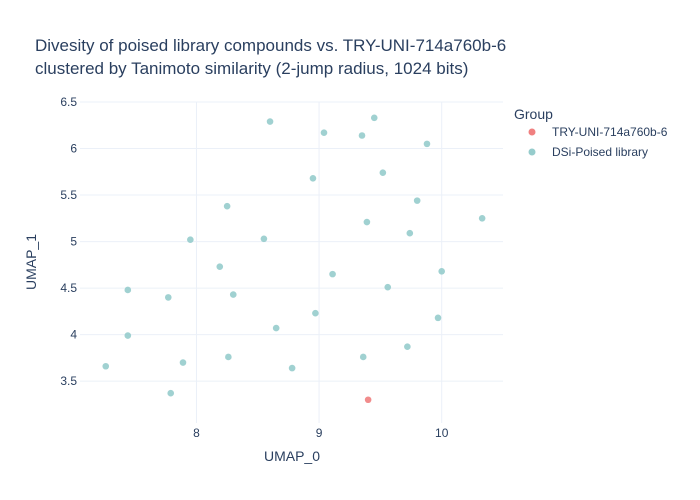 Image resolution: width=700 pixels, height=500 pixels. Describe the element at coordinates (68, 381) in the screenshot. I see `y-tick-label: 3.5` at that location.